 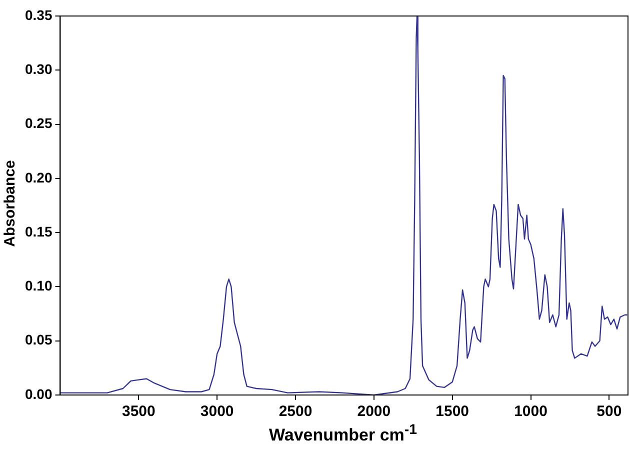 What do you see at coordinates (38, 286) in the screenshot?
I see `y-tick-label: 0.10` at bounding box center [38, 286].